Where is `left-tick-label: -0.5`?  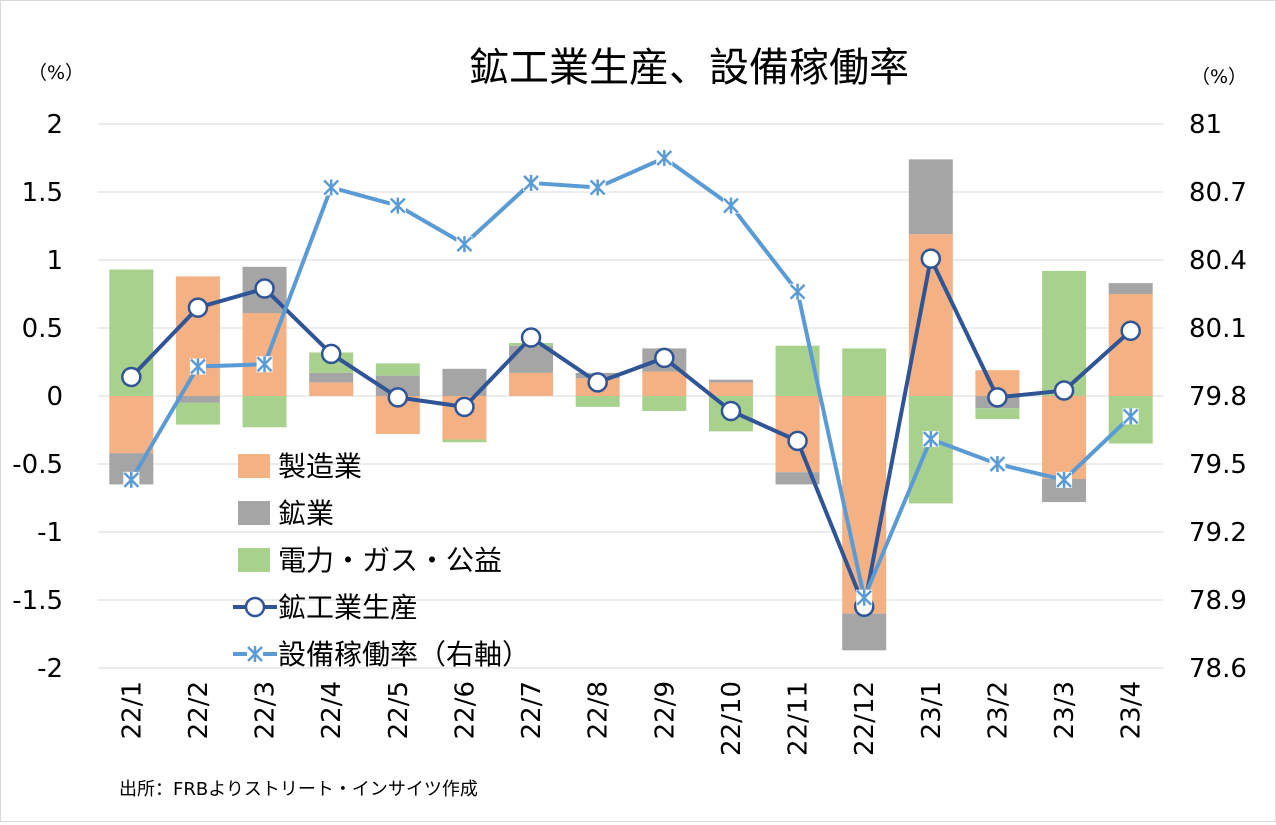 left-tick-label: -0.5 is located at coordinates (37, 465).